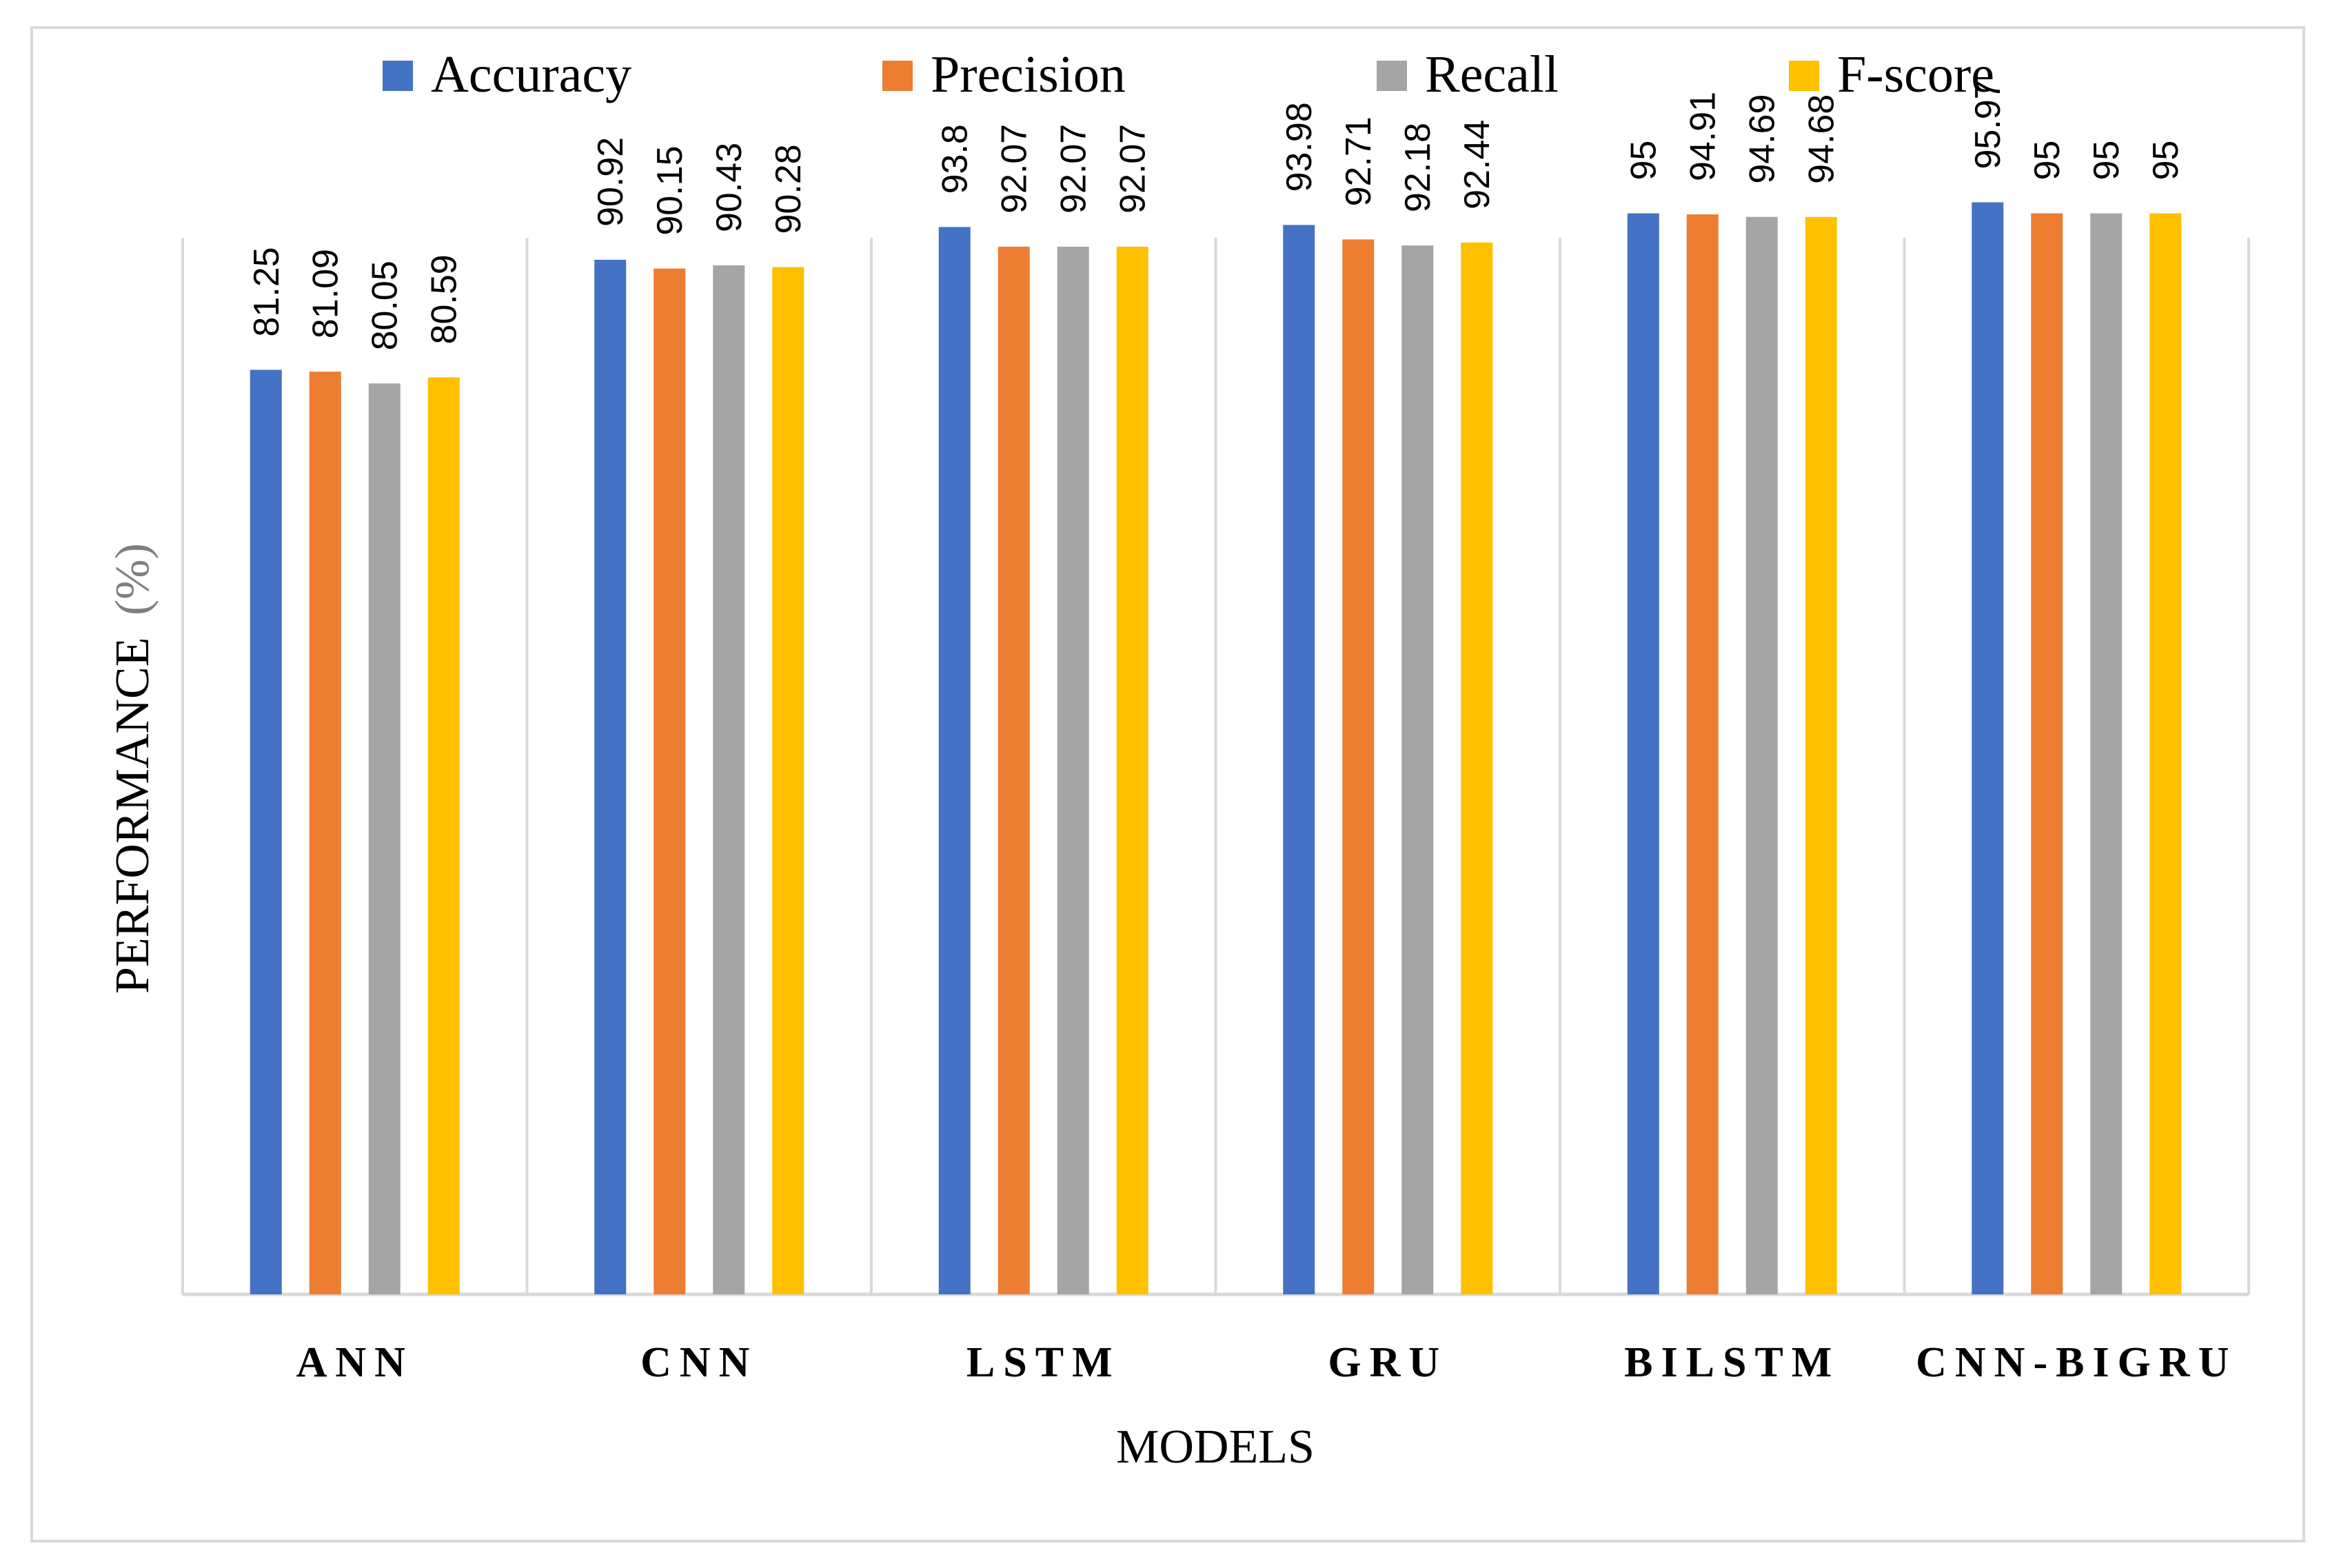 The image size is (2339, 1568). I want to click on category-label-cnn: CNN, so click(699, 1362).